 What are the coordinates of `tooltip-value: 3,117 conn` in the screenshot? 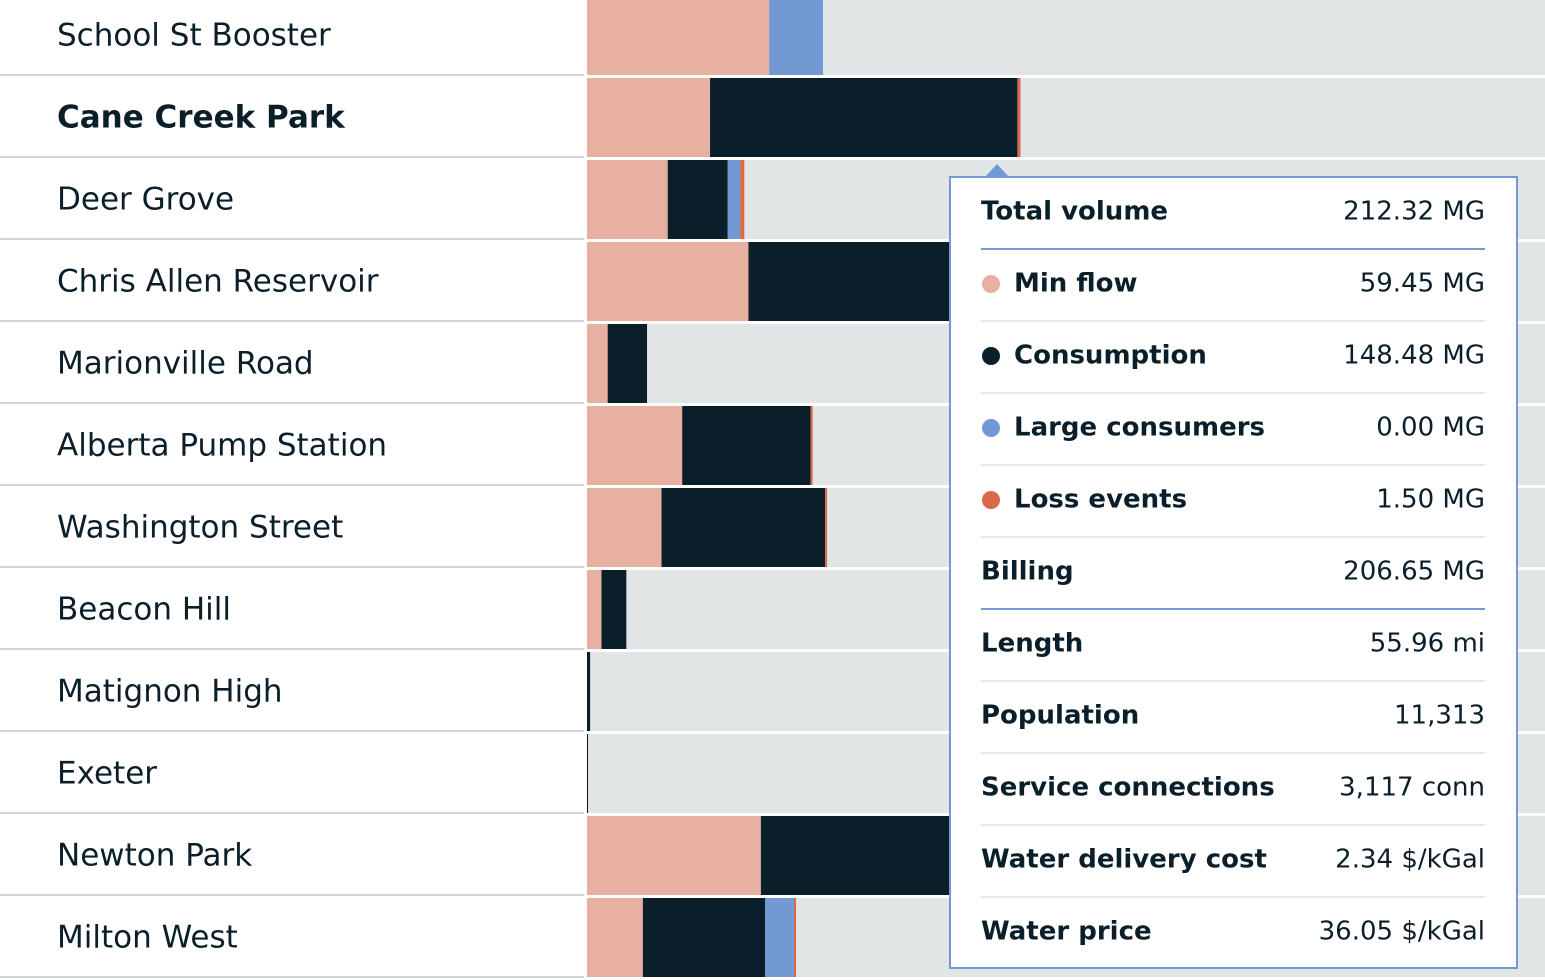 It's located at (1412, 788).